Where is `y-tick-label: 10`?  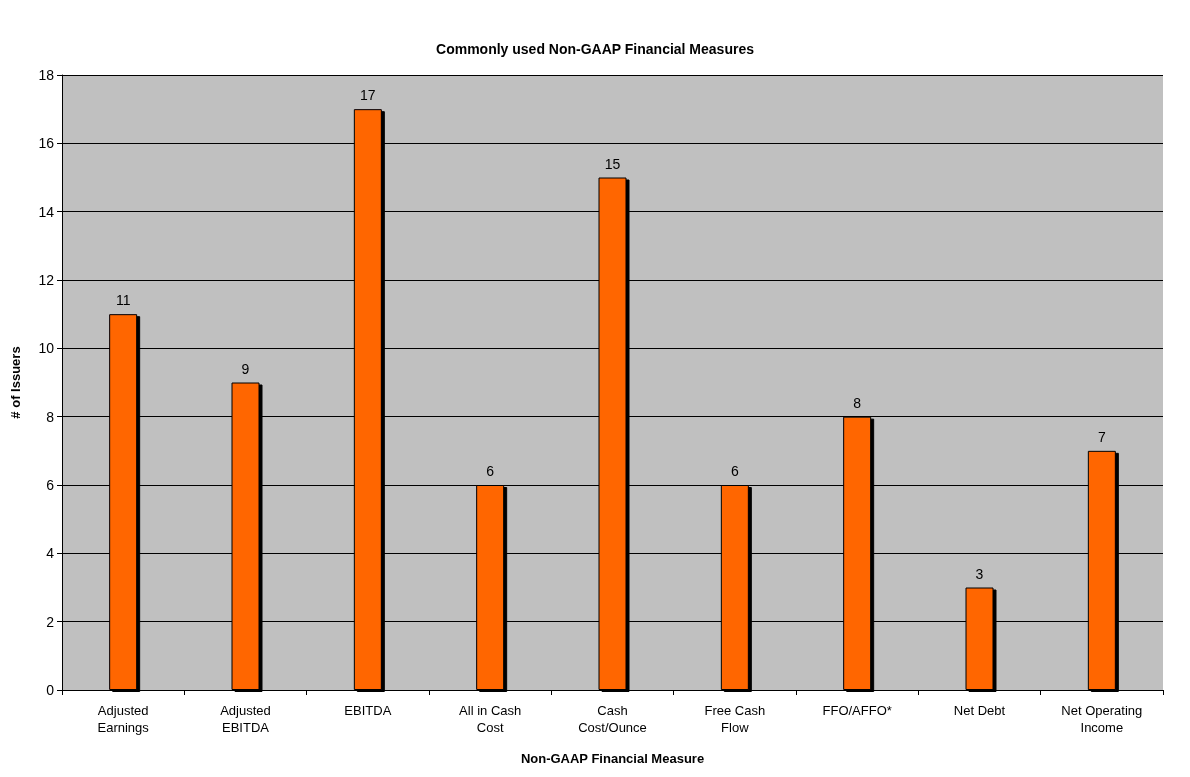
y-tick-label: 10 is located at coordinates (46, 348).